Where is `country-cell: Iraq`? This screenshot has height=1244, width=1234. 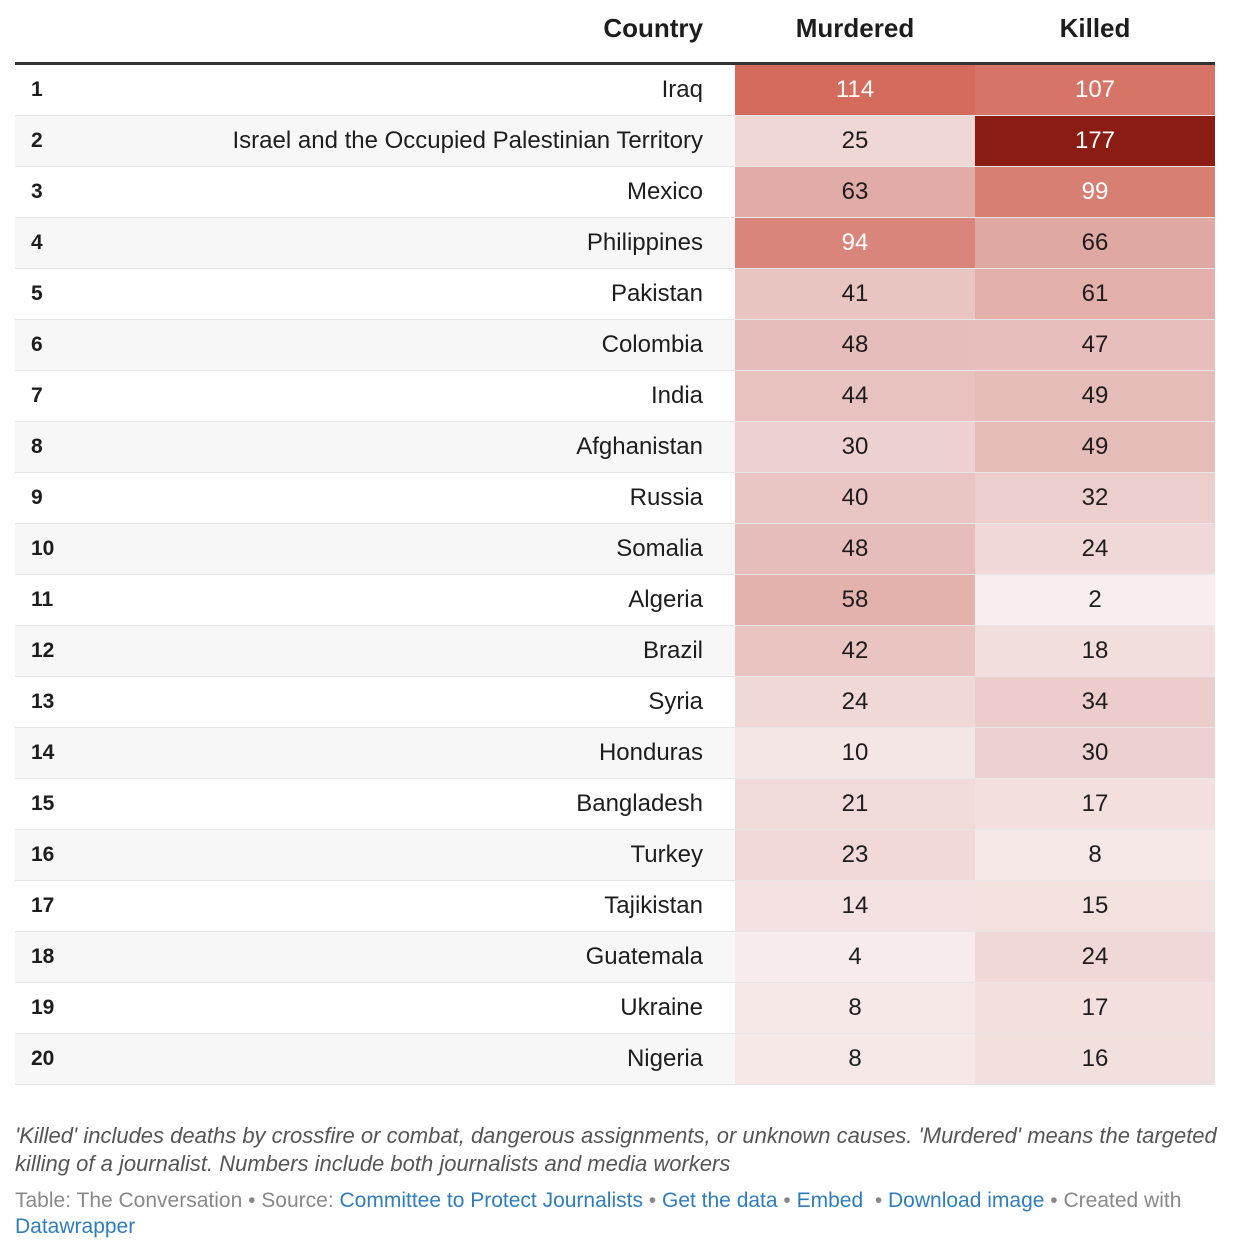
country-cell: Iraq is located at coordinates (682, 89).